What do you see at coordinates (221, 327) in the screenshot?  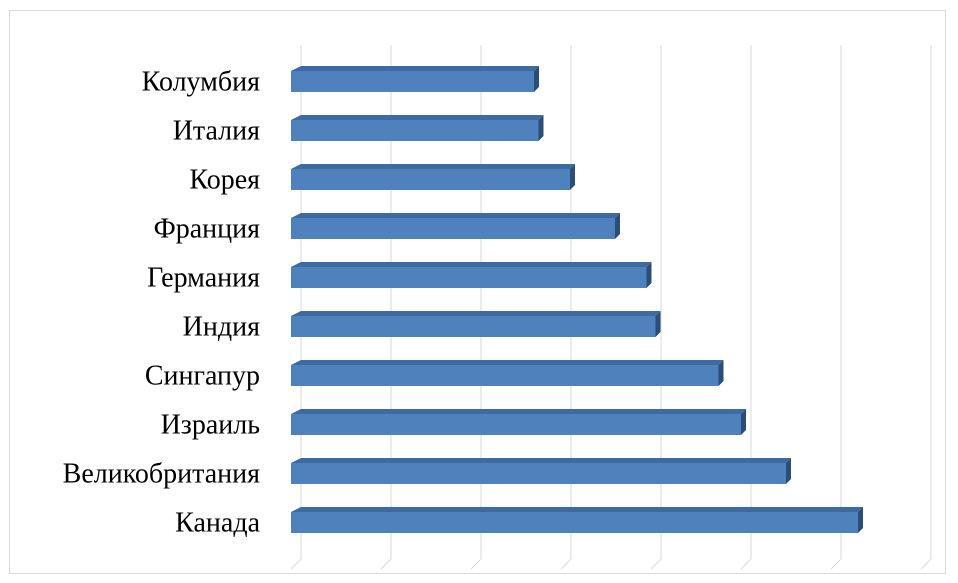 I see `category-label: Индия` at bounding box center [221, 327].